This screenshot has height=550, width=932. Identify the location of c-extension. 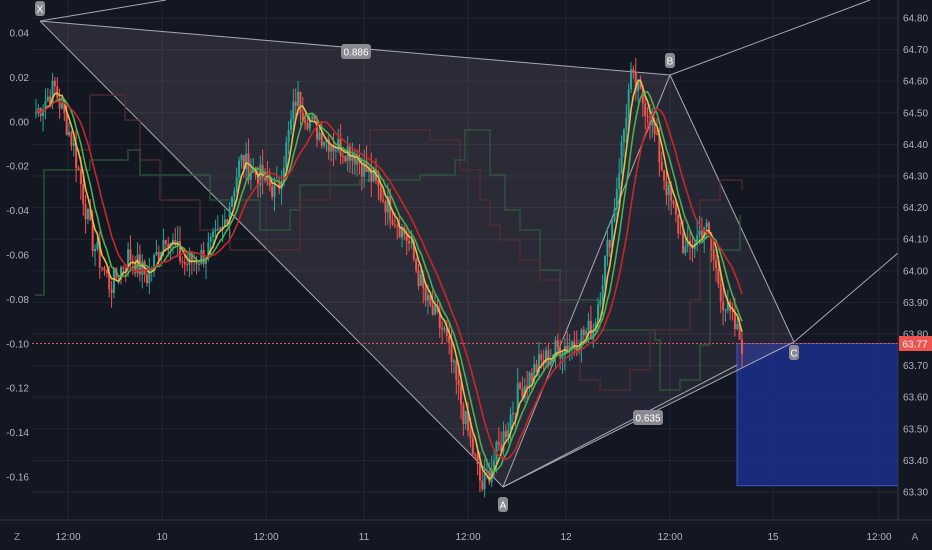
(846, 297).